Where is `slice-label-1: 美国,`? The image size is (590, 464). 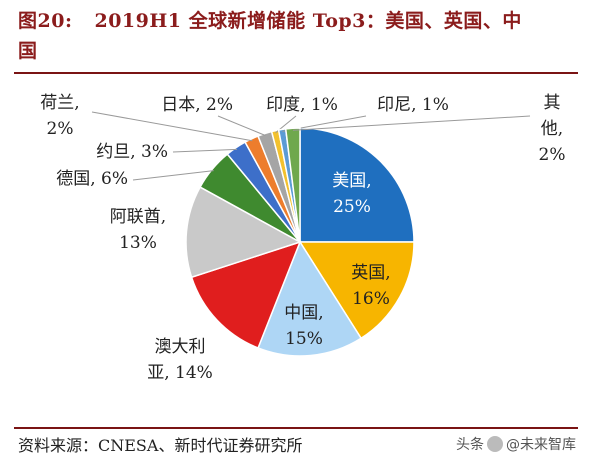
slice-label-1: 美国, is located at coordinates (351, 181).